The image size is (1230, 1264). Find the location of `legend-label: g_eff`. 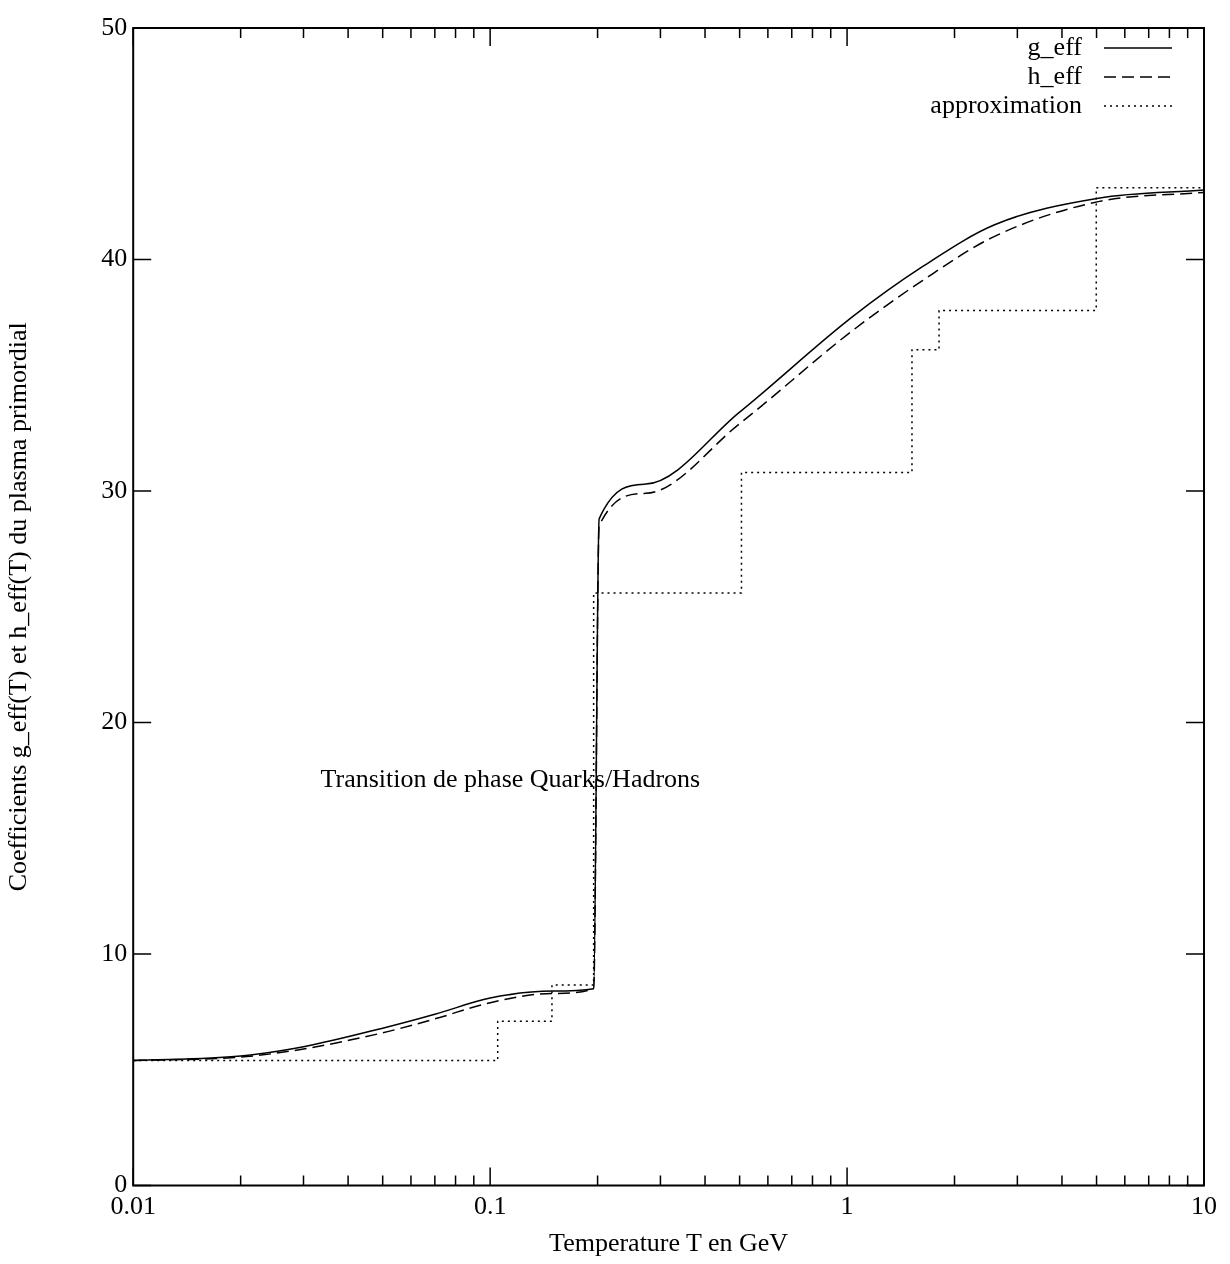

legend-label: g_eff is located at coordinates (1055, 46).